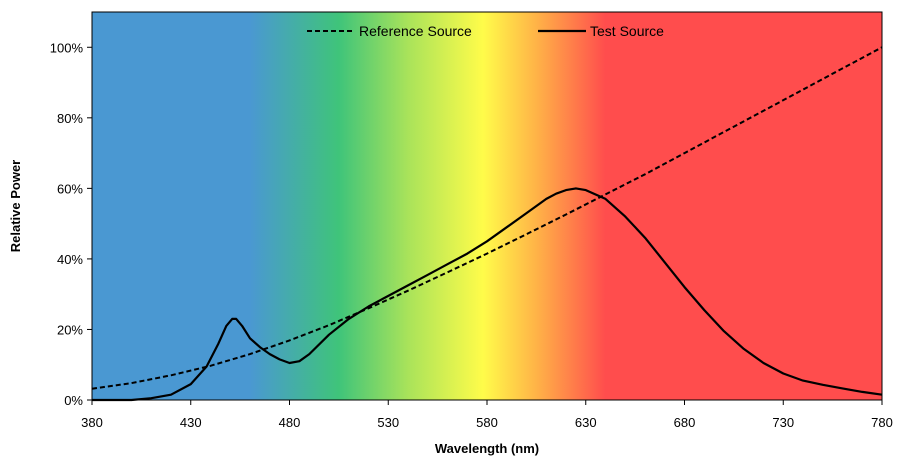 The image size is (914, 462). I want to click on y-tick-label: 60%, so click(70, 188).